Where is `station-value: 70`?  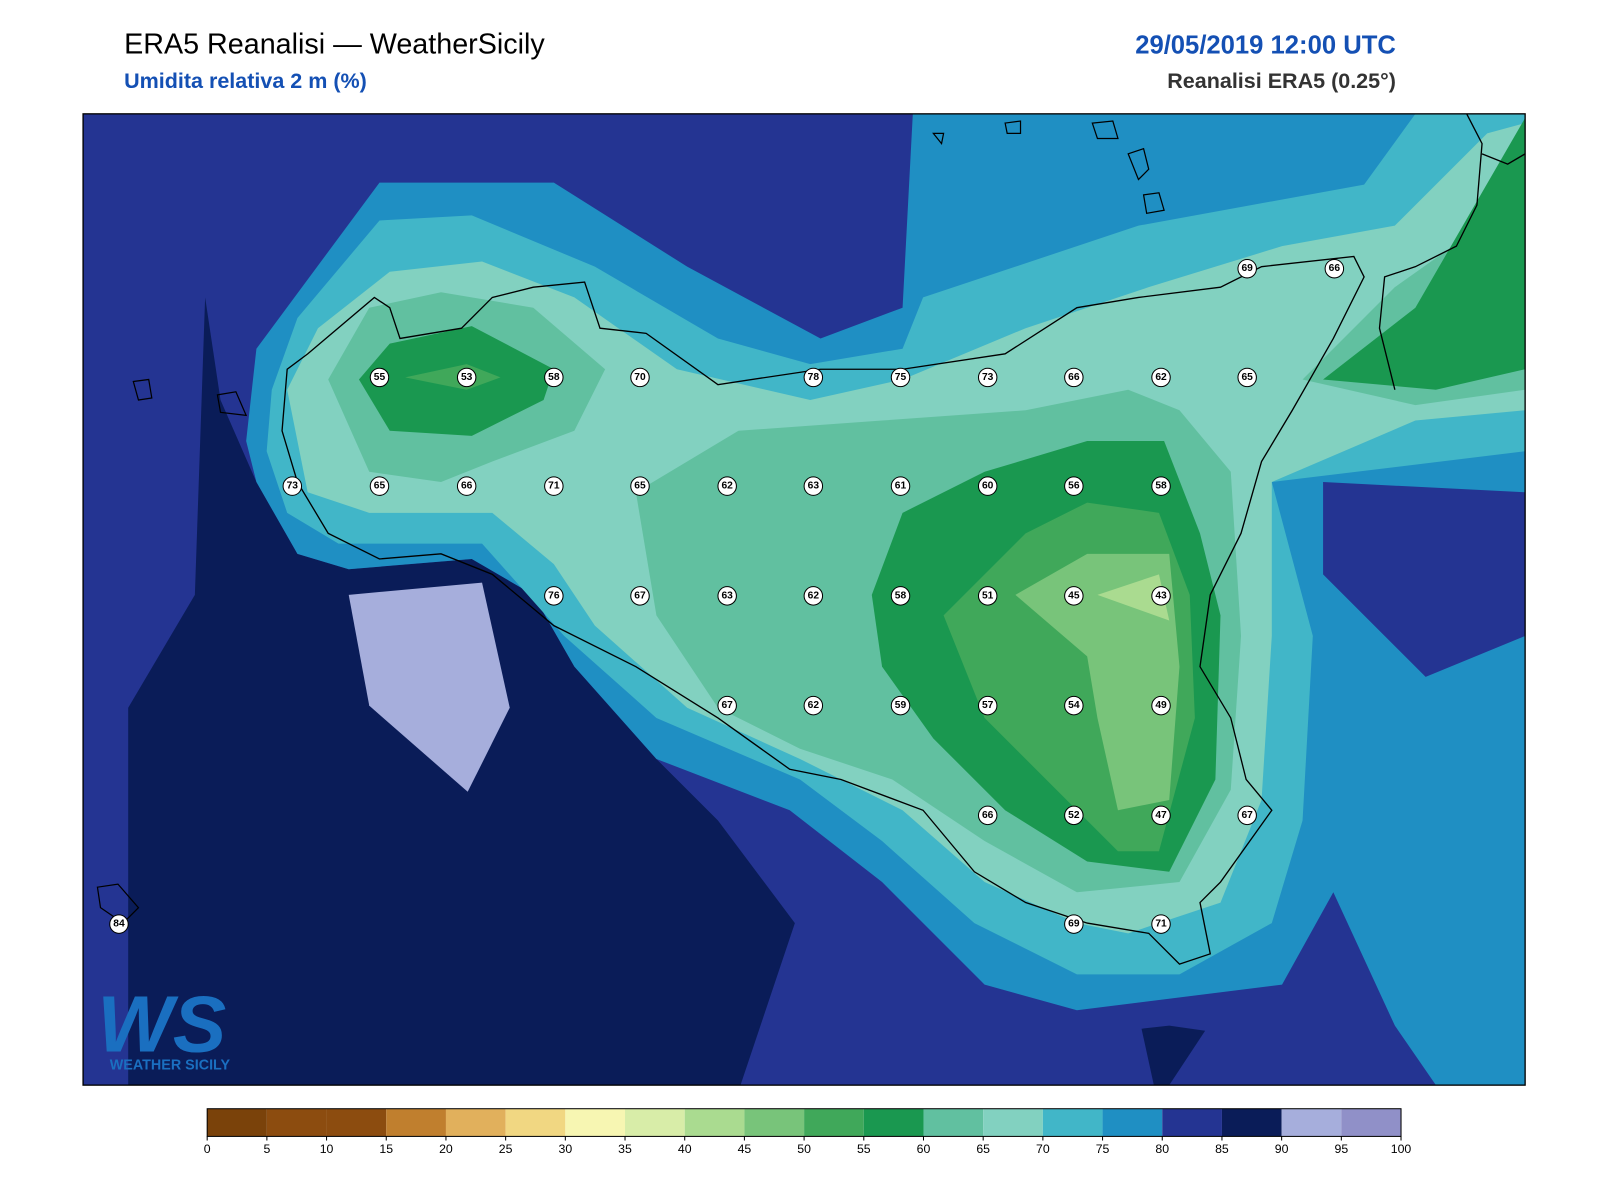 station-value: 70 is located at coordinates (640, 377).